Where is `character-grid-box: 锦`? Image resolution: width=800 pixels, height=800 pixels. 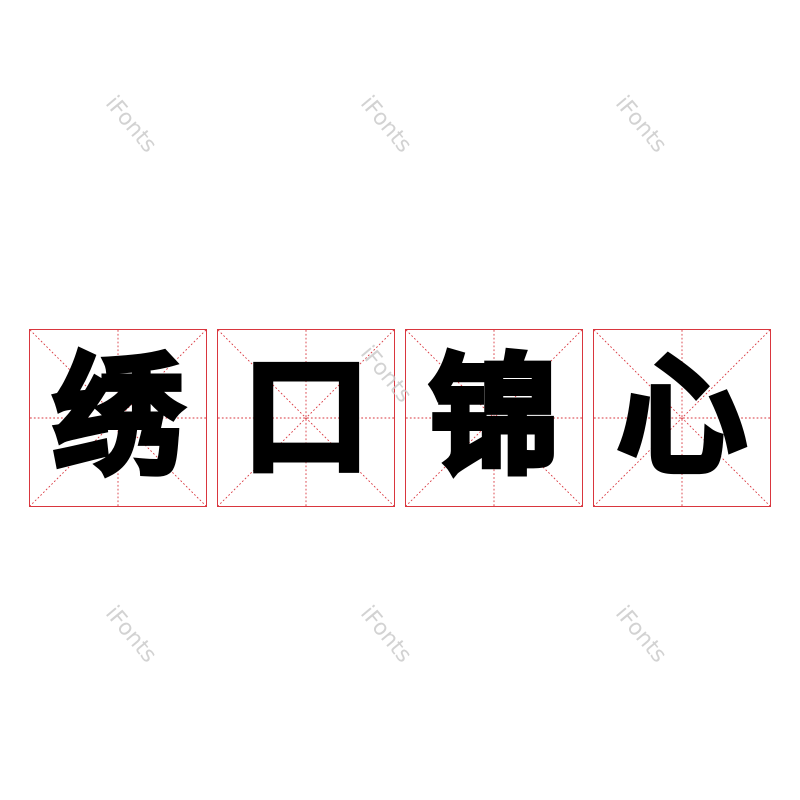
character-grid-box: 锦 is located at coordinates (494, 418).